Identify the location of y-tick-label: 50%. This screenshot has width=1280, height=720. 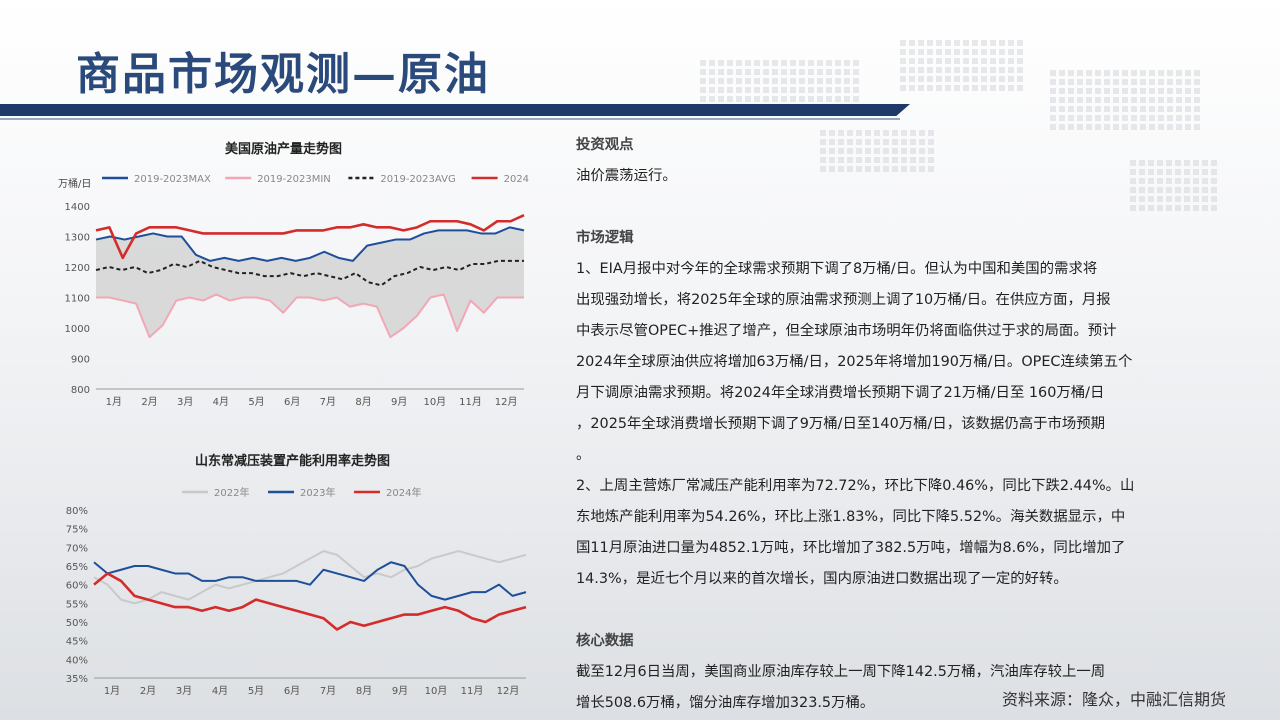
(77, 623).